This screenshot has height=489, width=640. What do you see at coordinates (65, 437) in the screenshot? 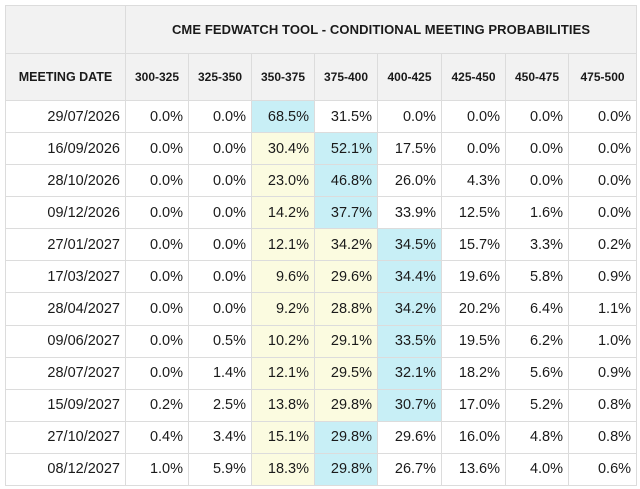
I see `meeting-date-cell: 27/10/2027` at bounding box center [65, 437].